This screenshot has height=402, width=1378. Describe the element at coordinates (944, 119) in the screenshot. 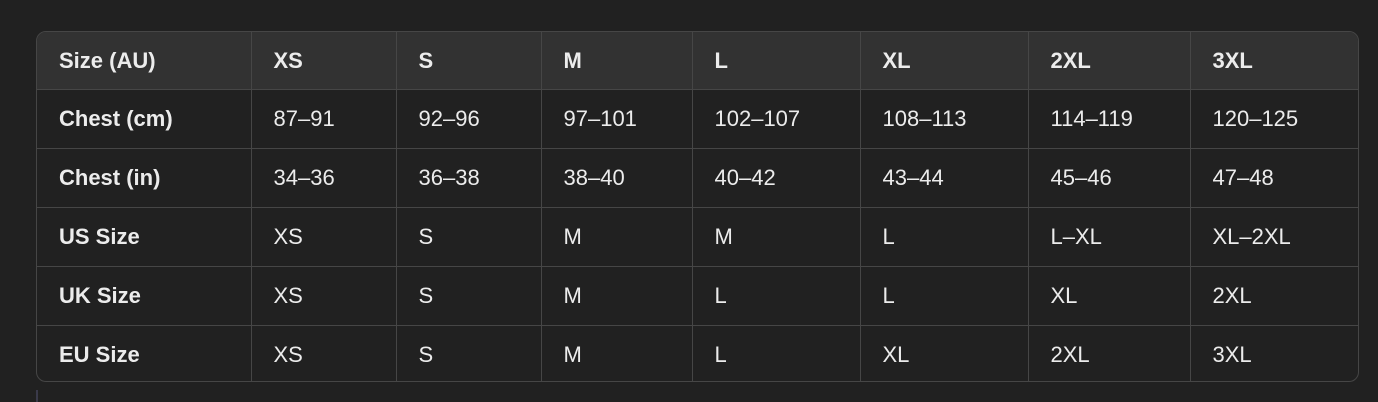

I see `table-cell: 108–113` at that location.